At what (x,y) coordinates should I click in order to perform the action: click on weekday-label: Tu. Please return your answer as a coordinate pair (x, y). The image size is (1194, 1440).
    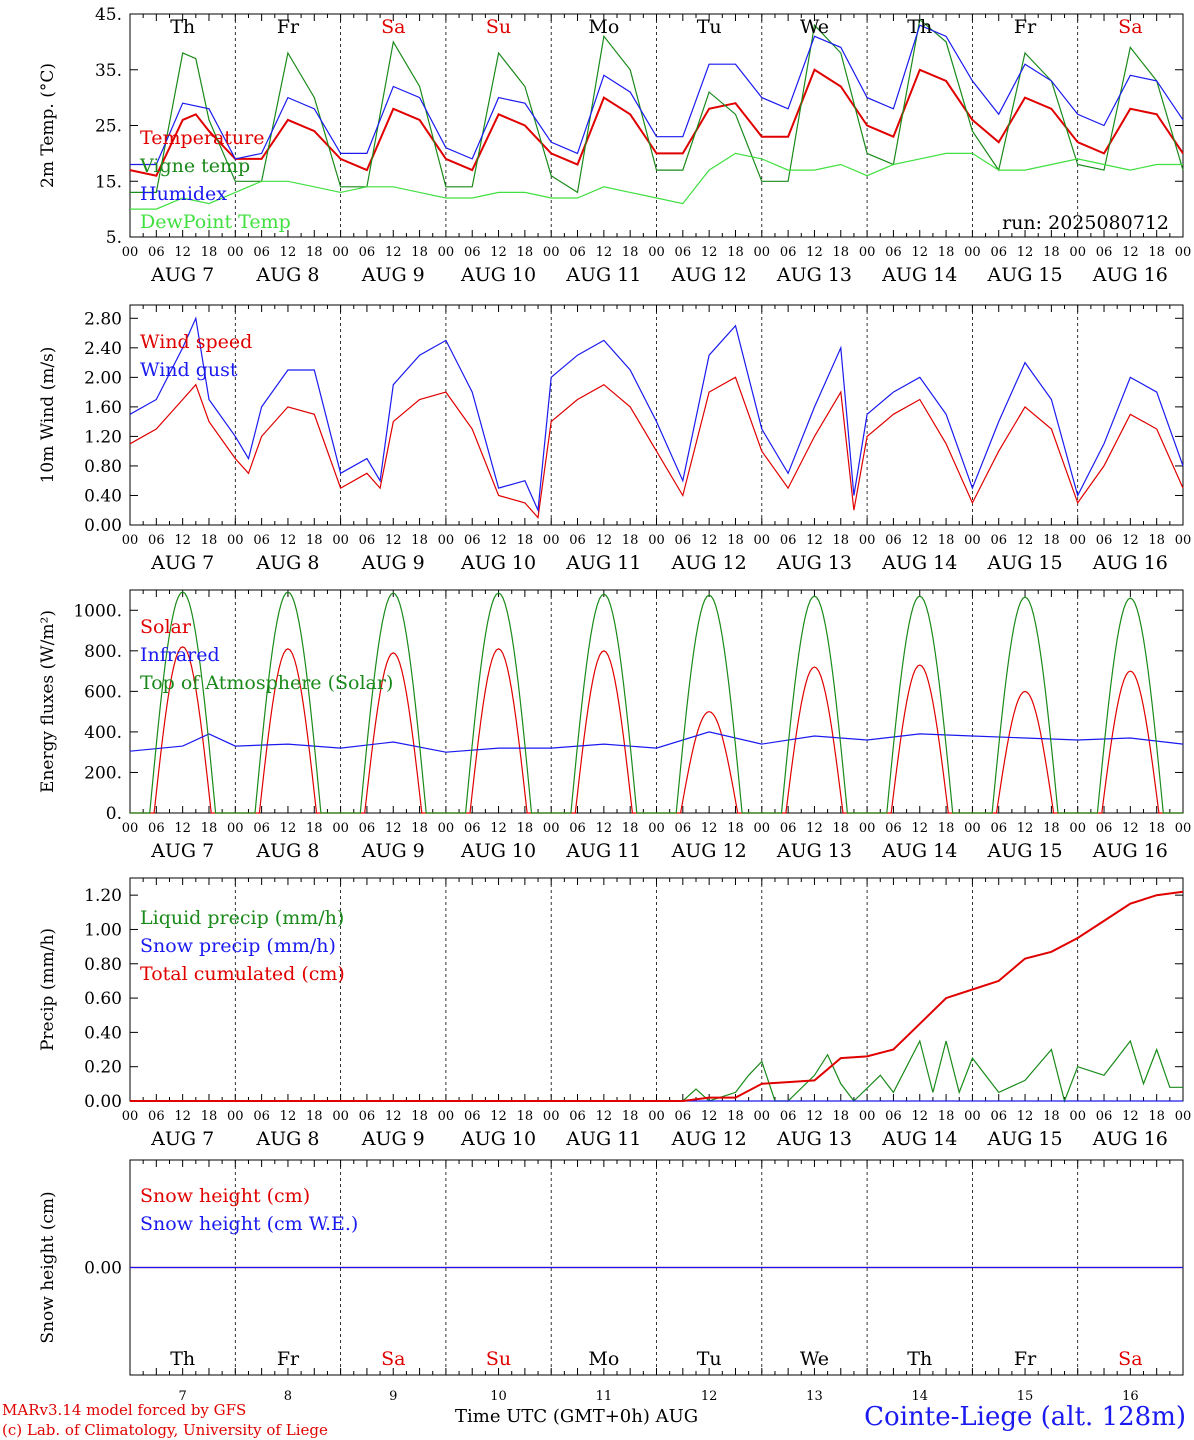
    Looking at the image, I should click on (709, 27).